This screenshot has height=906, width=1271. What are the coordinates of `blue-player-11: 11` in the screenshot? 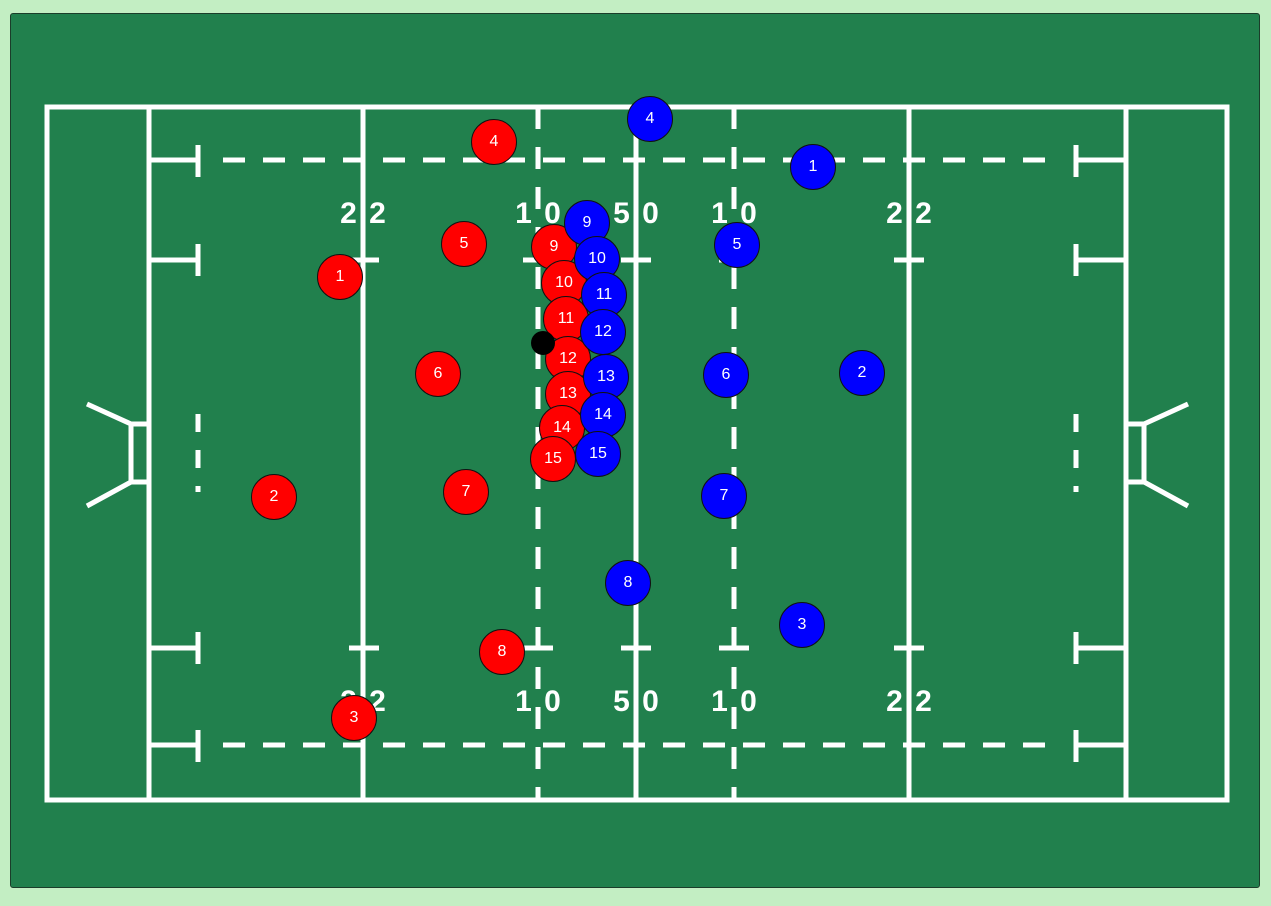 It's located at (604, 295).